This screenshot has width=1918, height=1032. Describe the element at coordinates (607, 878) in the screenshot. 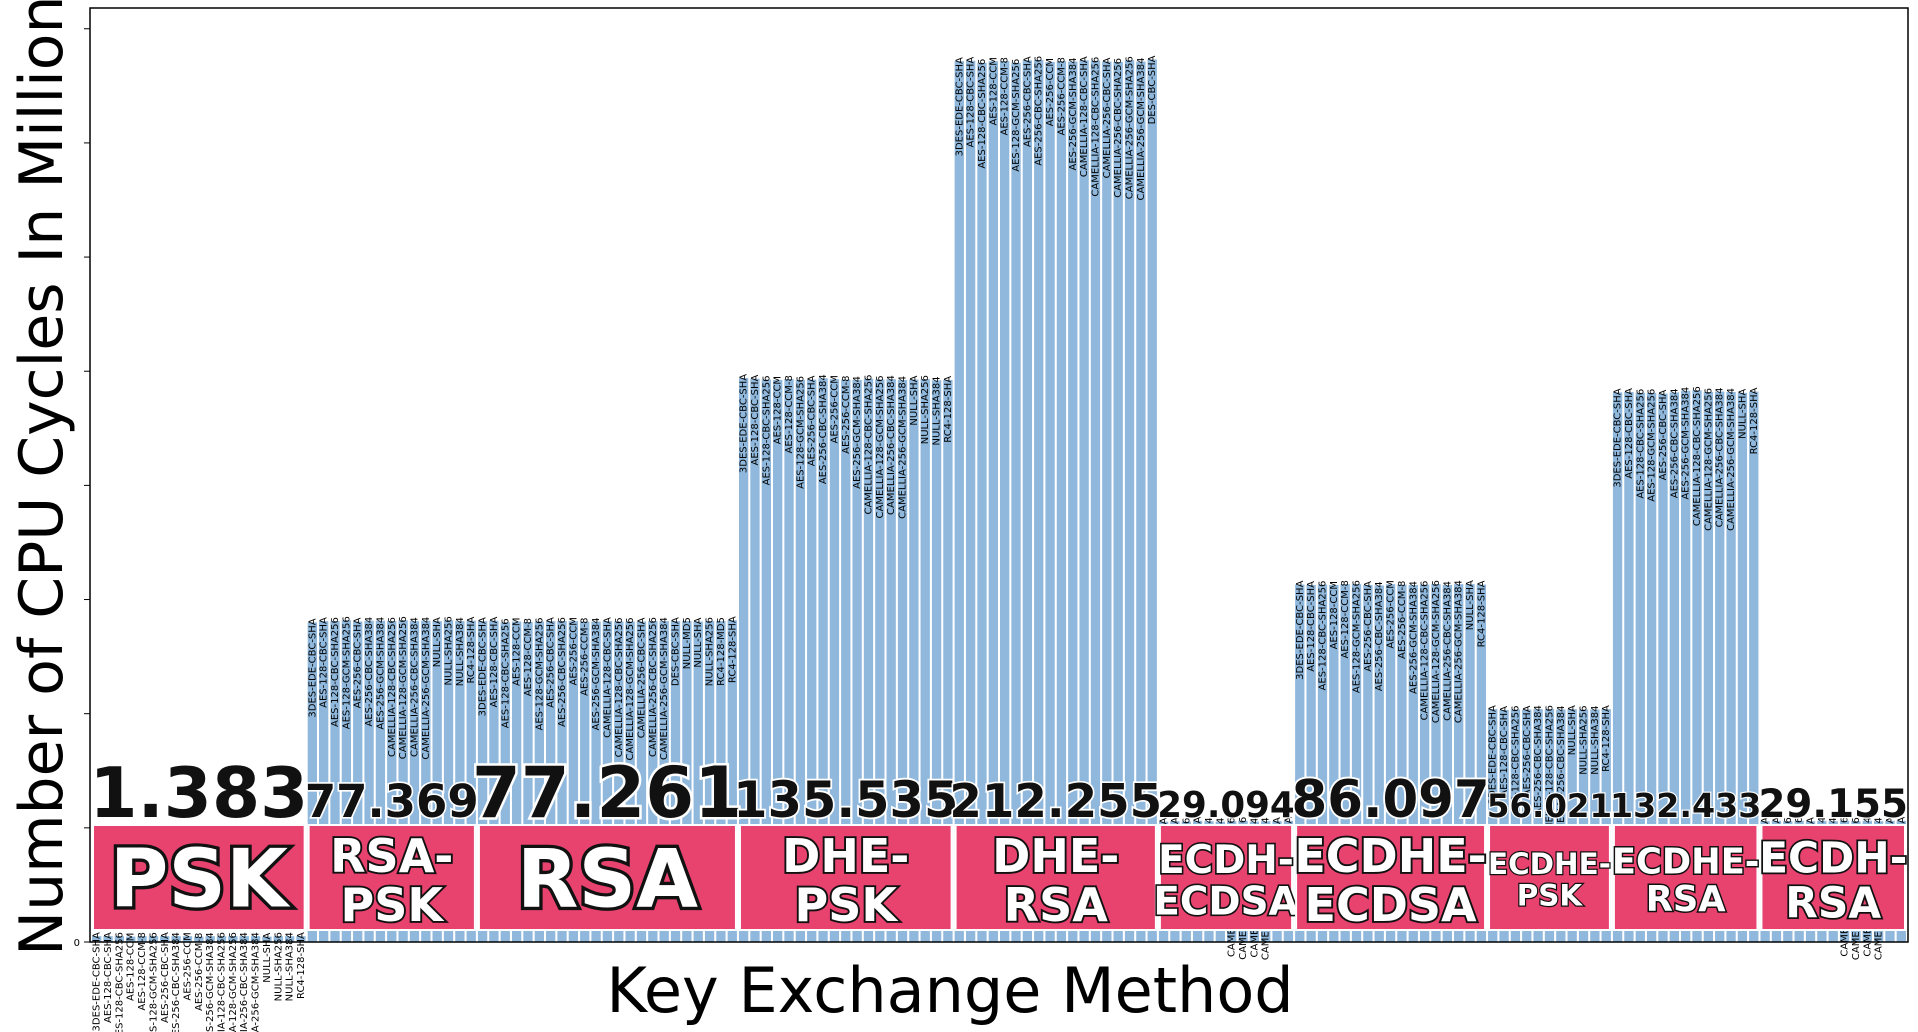

I see `group-name-label: RSA` at that location.